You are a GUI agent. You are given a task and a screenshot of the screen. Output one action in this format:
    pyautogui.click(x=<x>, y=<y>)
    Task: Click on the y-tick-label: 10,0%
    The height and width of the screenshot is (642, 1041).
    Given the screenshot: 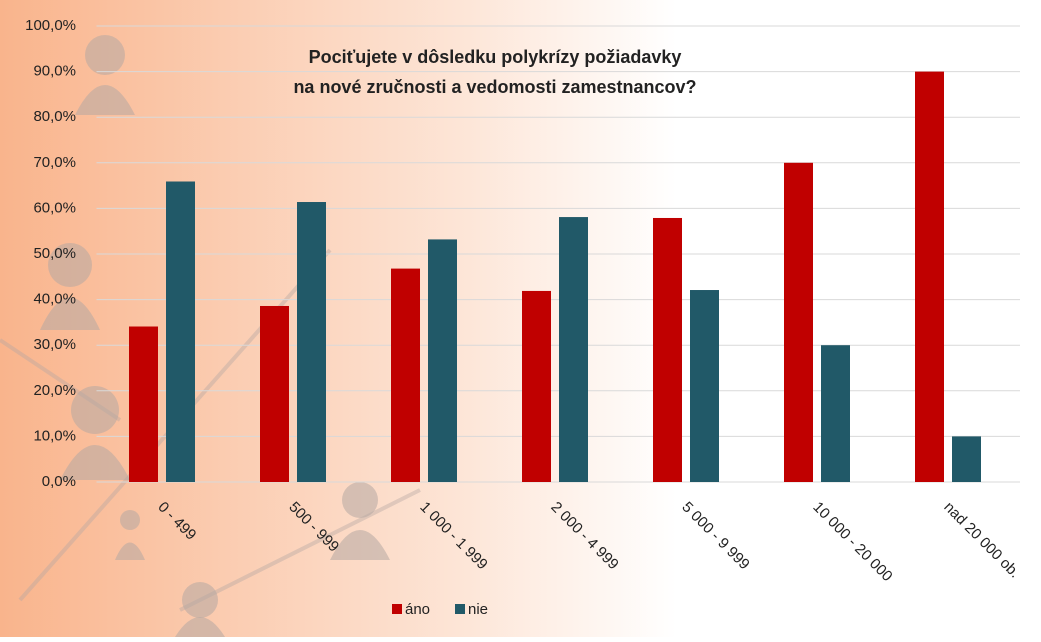 What is the action you would take?
    pyautogui.click(x=54, y=435)
    